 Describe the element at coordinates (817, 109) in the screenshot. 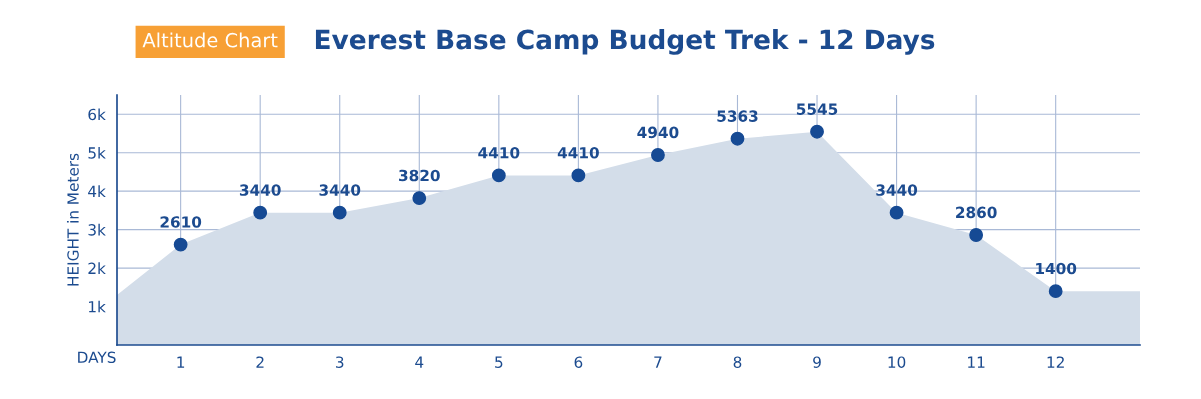

I see `data-label: 5545` at that location.